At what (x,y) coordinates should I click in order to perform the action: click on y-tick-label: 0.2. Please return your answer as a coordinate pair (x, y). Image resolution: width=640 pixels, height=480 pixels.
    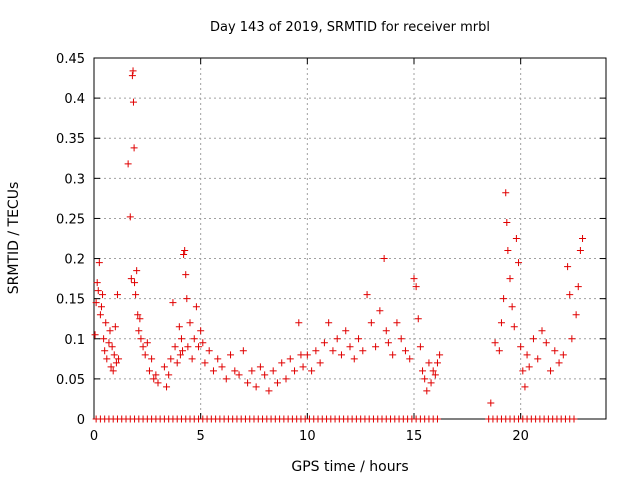
    Looking at the image, I should click on (74, 260).